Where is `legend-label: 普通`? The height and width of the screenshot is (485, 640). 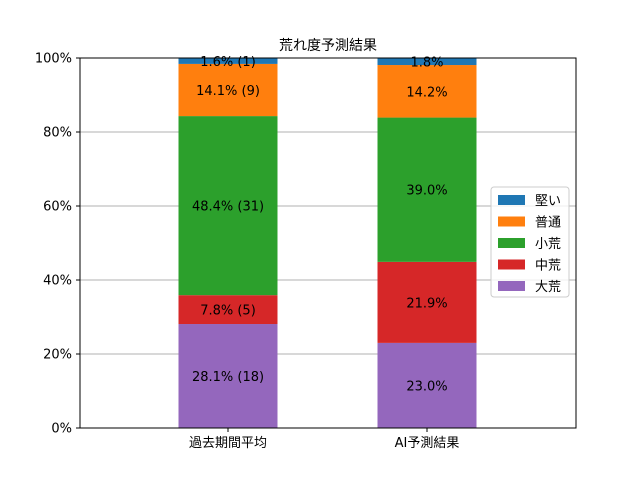 legend-label: 普通 is located at coordinates (548, 223).